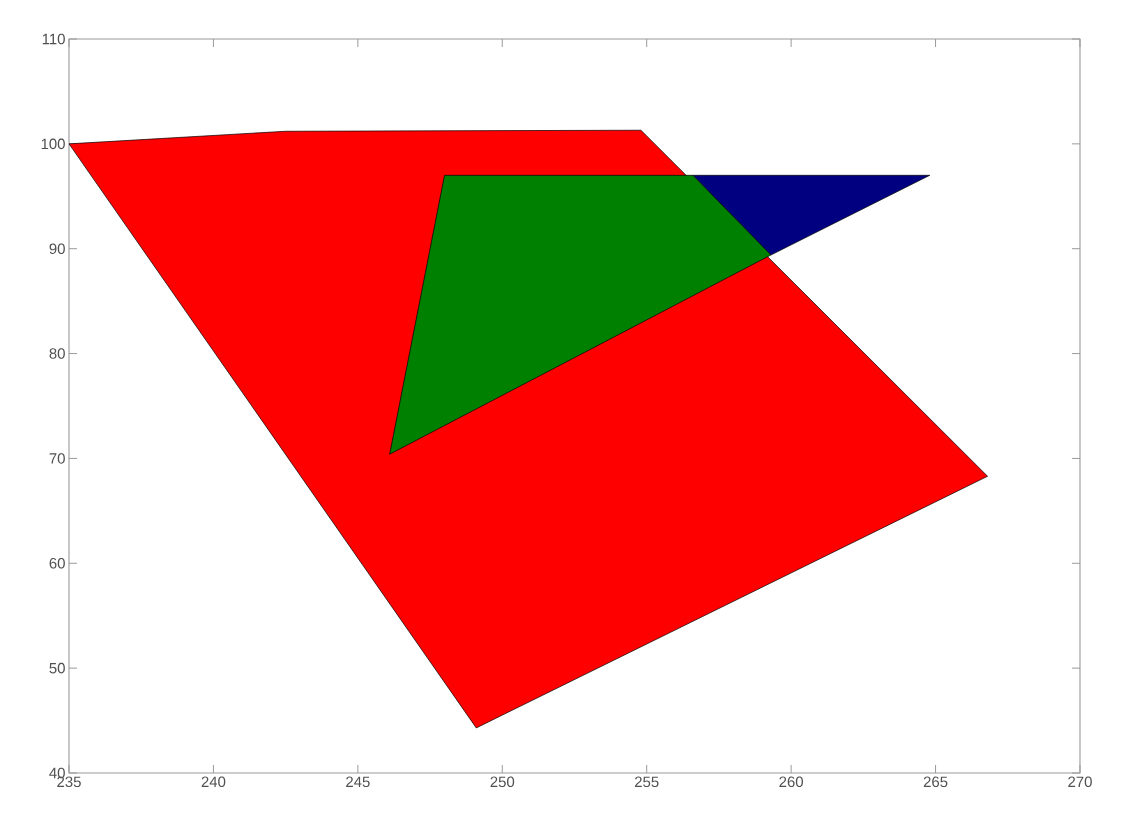 This screenshot has width=1128, height=824. Describe the element at coordinates (1080, 782) in the screenshot. I see `x-tick-label: 270` at that location.